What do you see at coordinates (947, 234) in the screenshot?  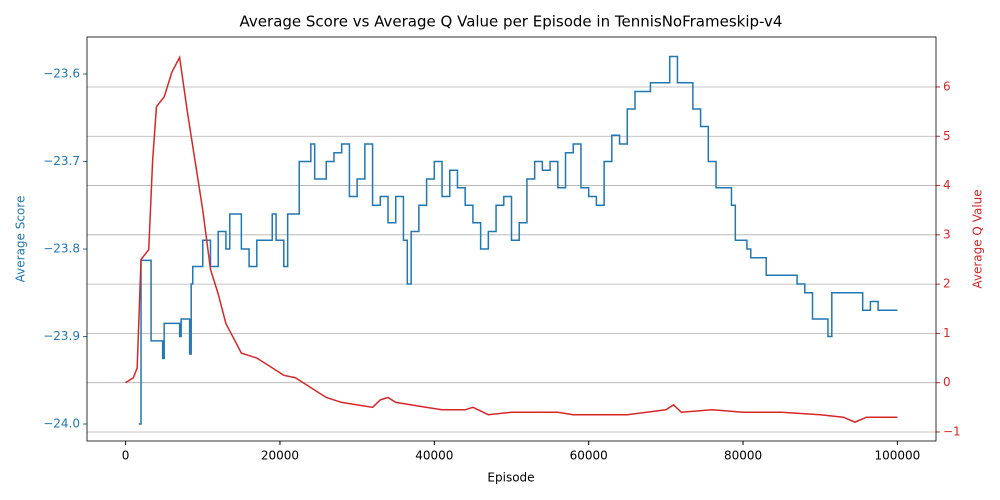 I see `y2-tick-label: 3` at bounding box center [947, 234].